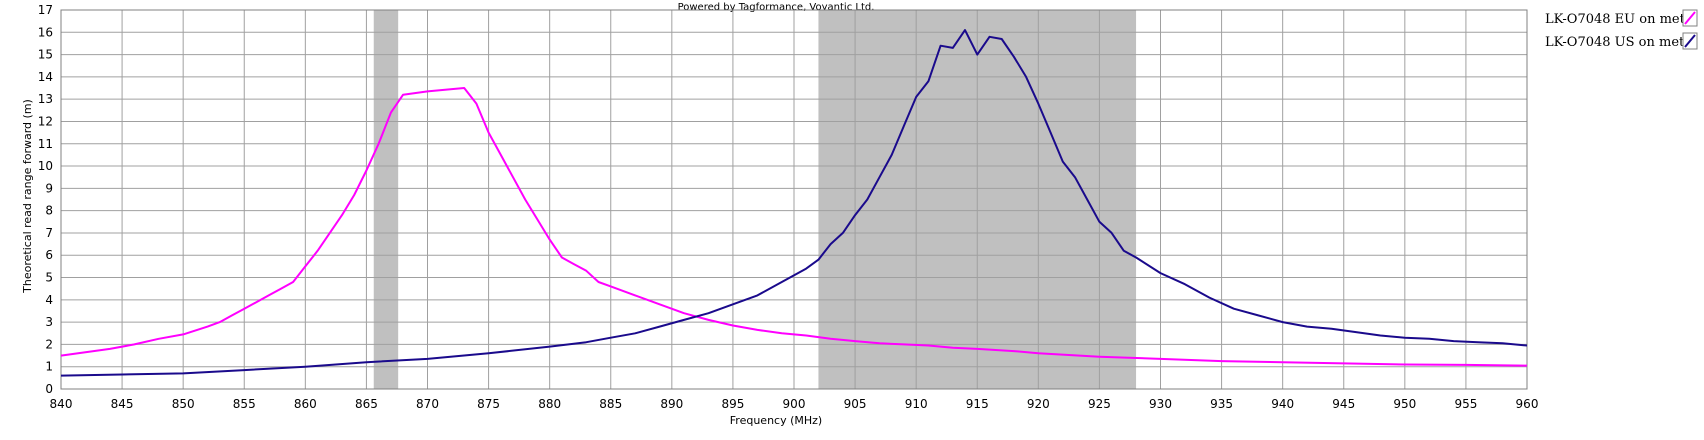  What do you see at coordinates (916, 404) in the screenshot?
I see `x-tick-label: 910` at bounding box center [916, 404].